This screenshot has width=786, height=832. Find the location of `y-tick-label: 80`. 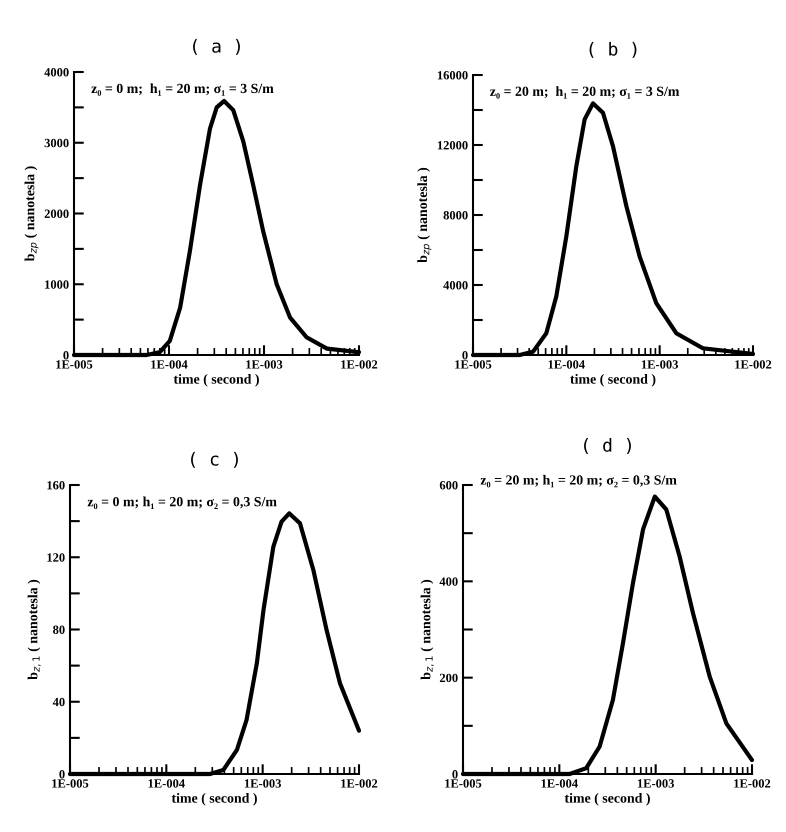

y-tick-label: 80 is located at coordinates (59, 630).